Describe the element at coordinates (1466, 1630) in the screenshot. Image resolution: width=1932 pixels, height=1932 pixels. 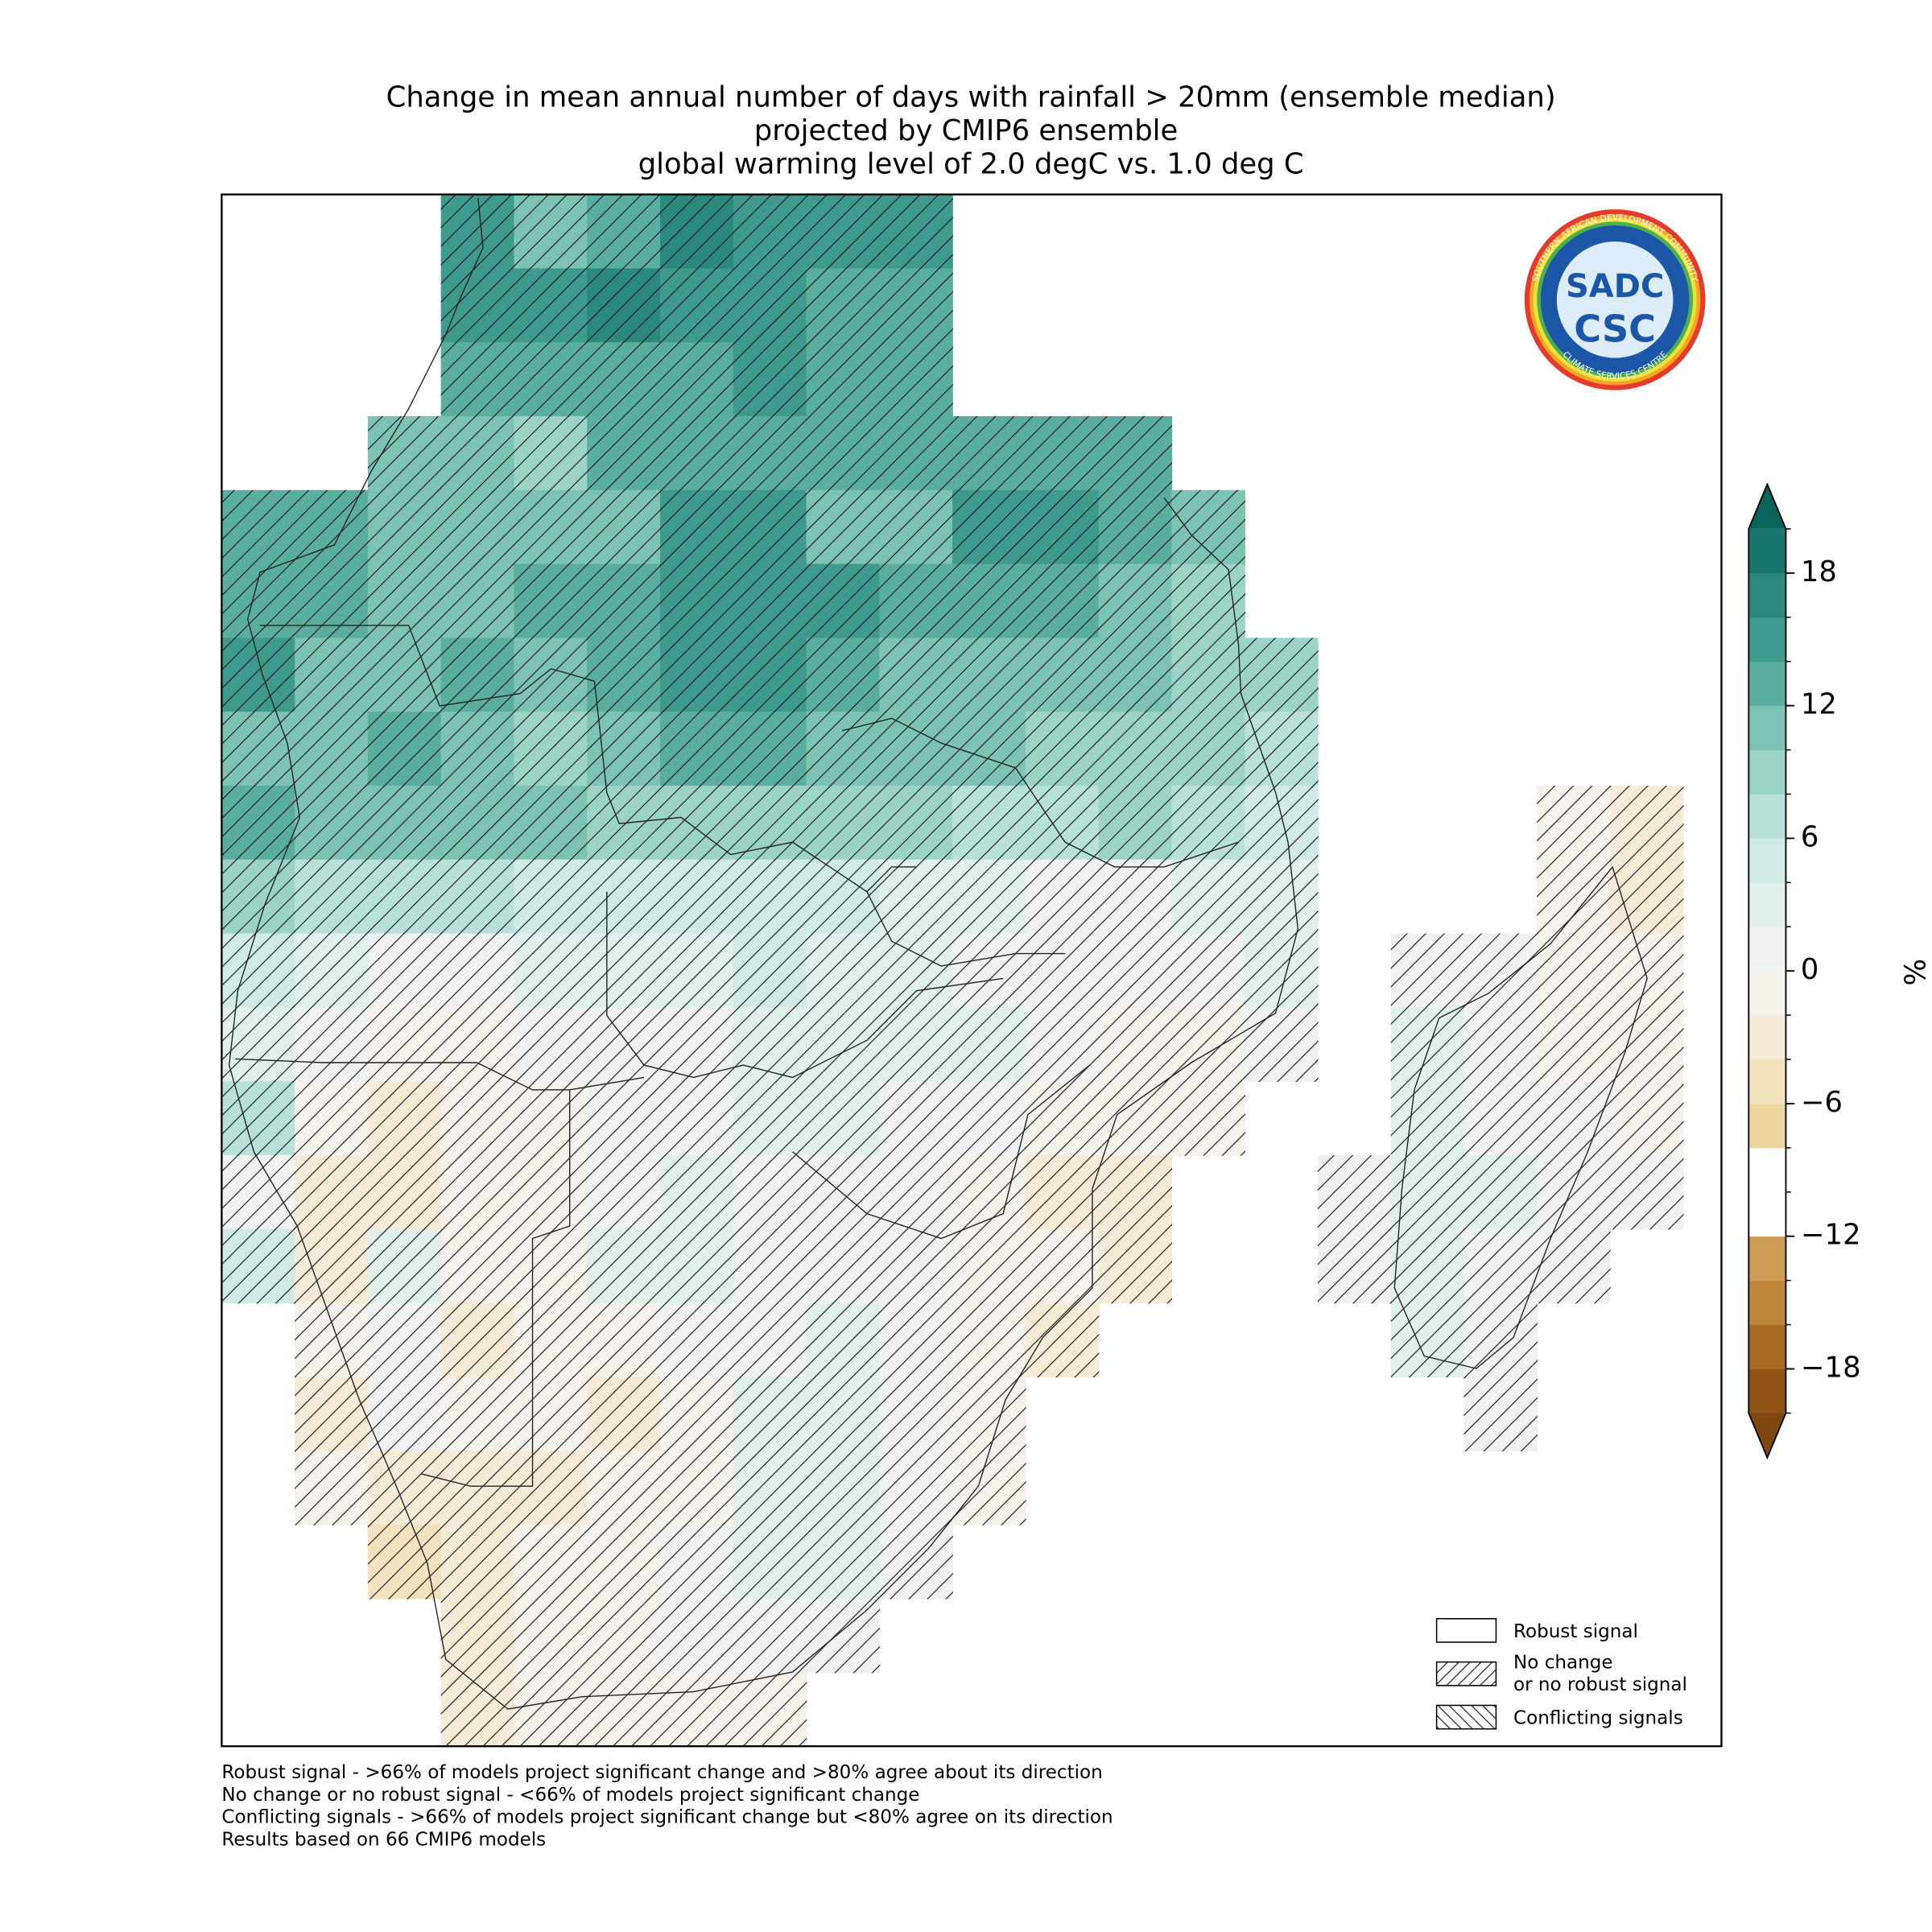
I see `legend-swatch` at that location.